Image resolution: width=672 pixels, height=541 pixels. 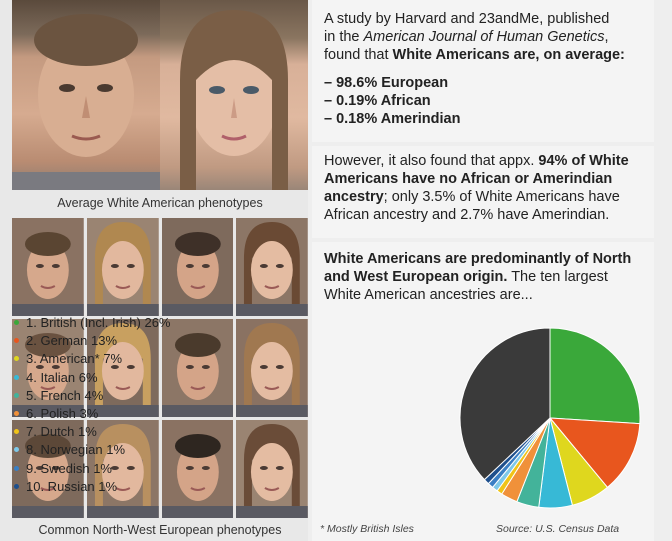 What do you see at coordinates (72, 486) in the screenshot?
I see `legend-label: 10. Russian 1%` at bounding box center [72, 486].